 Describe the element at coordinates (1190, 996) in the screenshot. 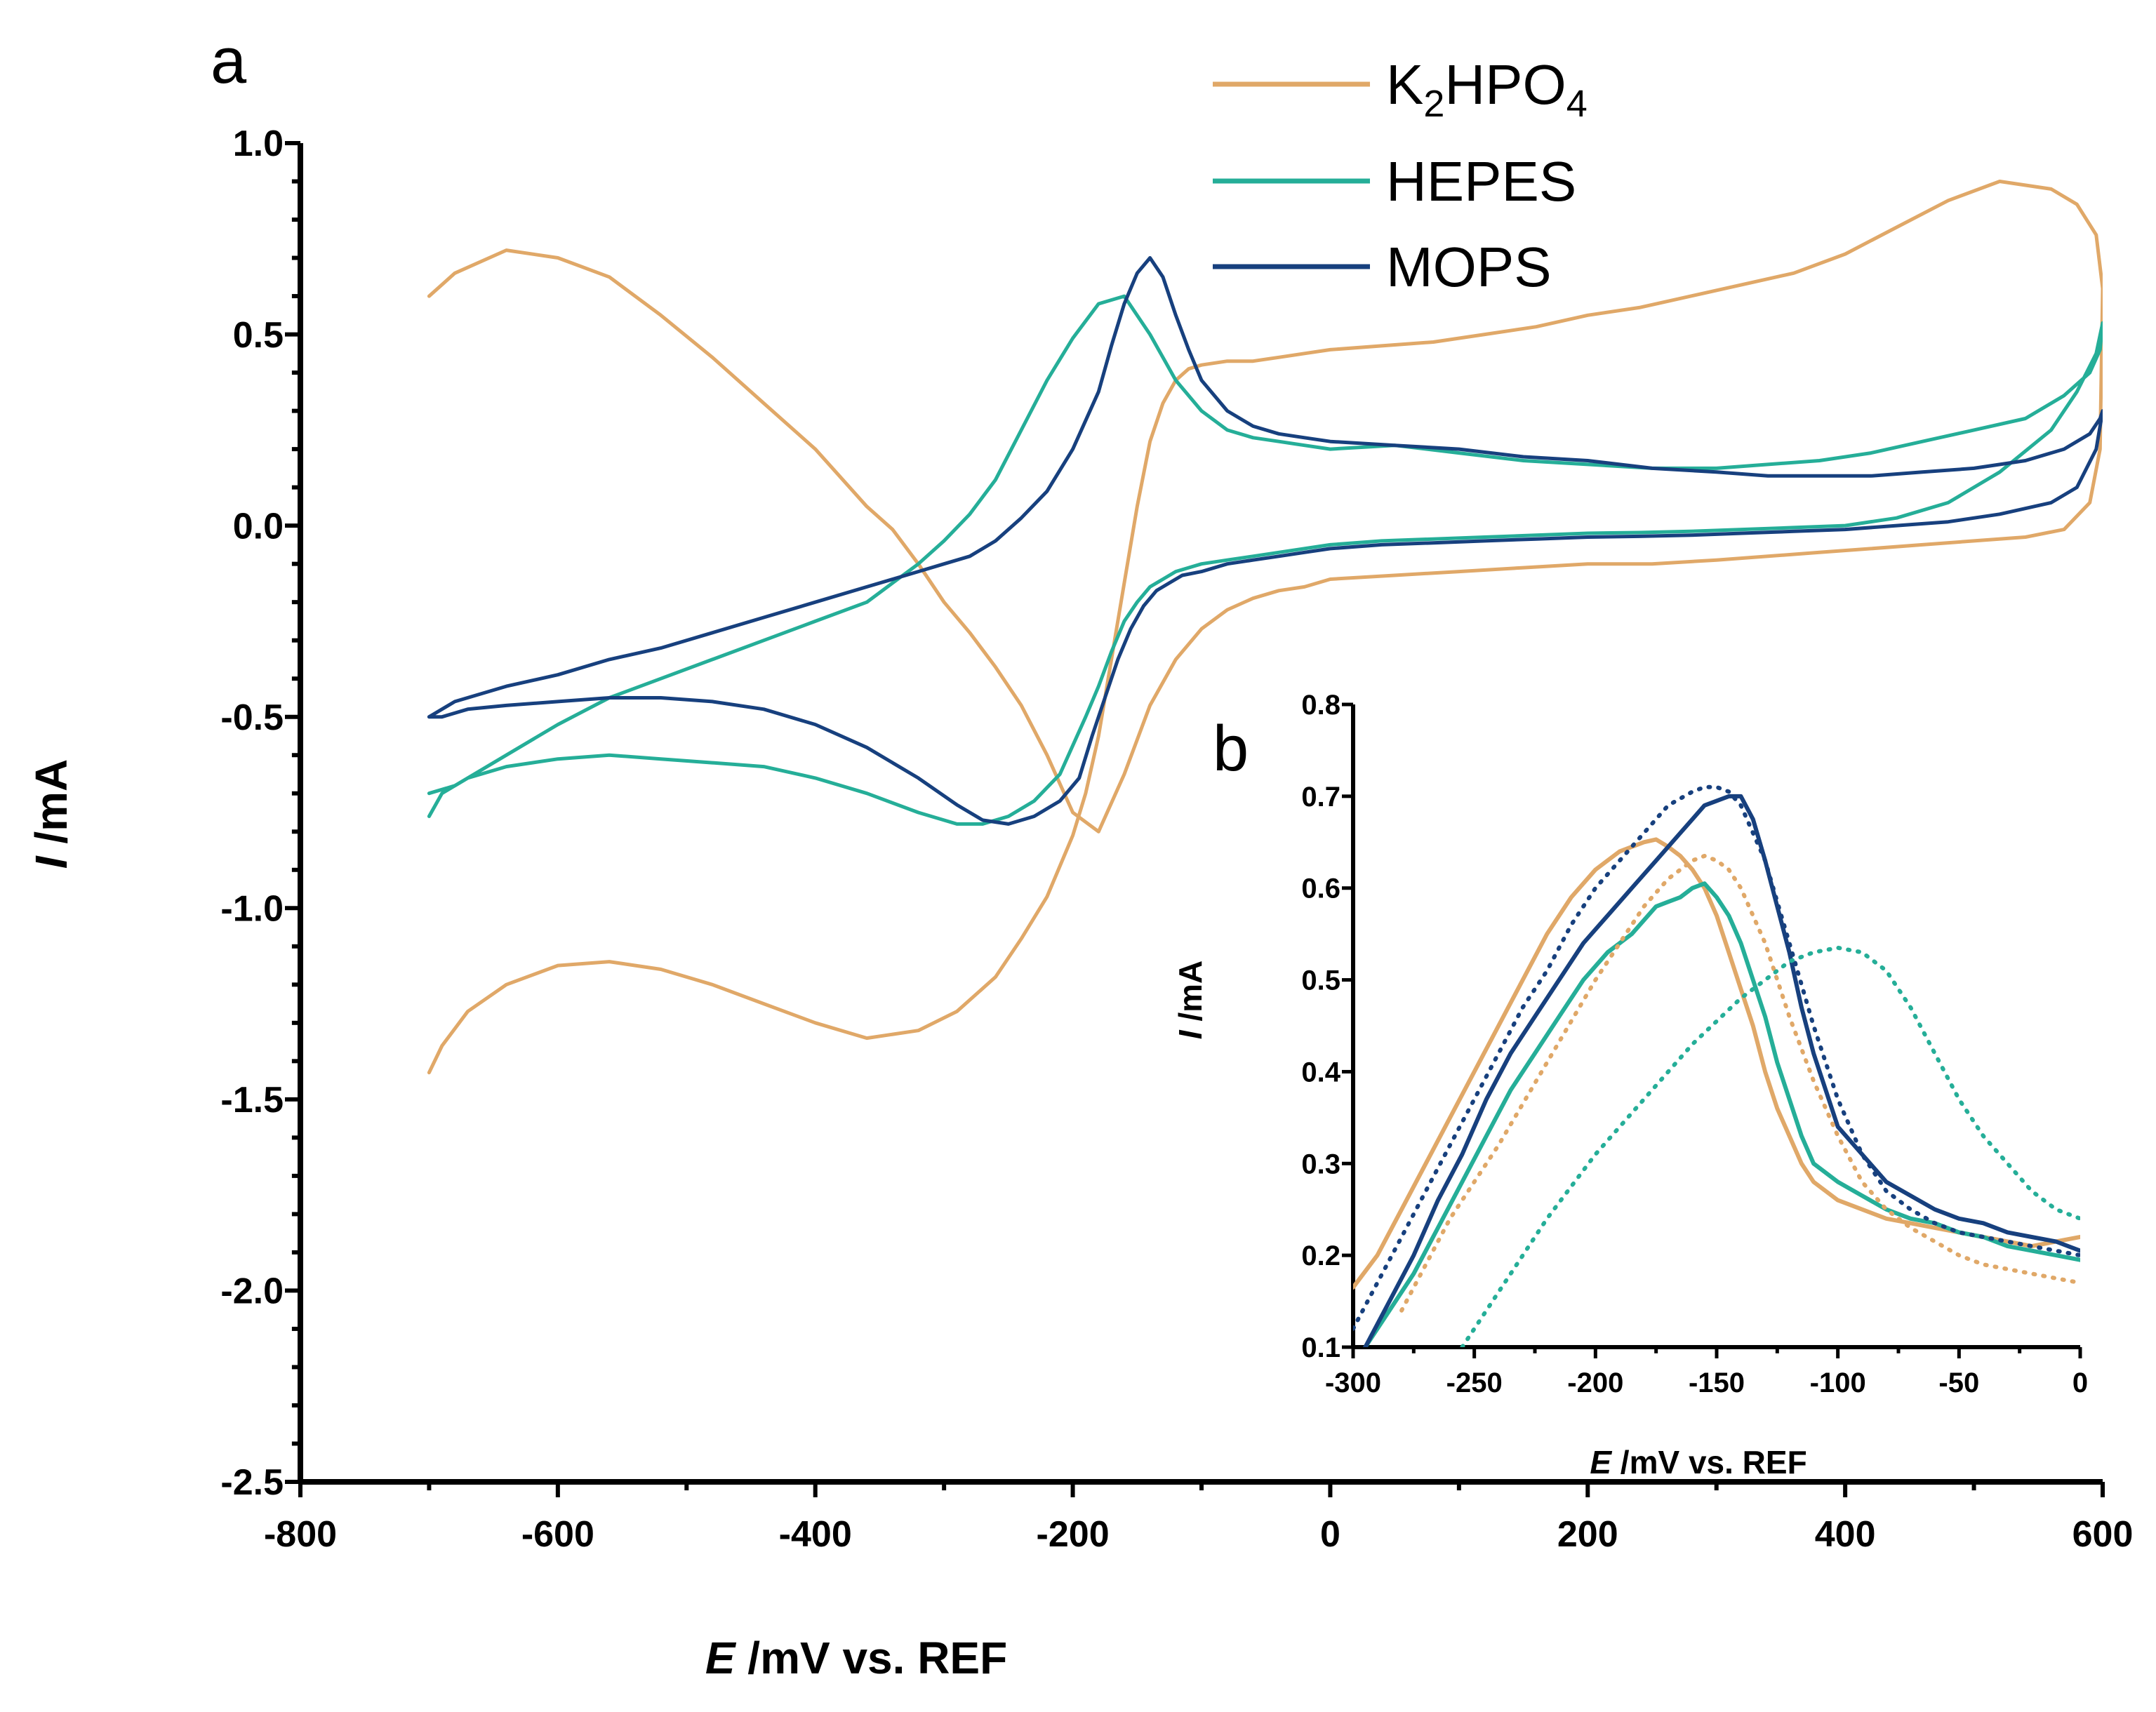

I see `inset-y-axis-label-rest: /mA` at that location.